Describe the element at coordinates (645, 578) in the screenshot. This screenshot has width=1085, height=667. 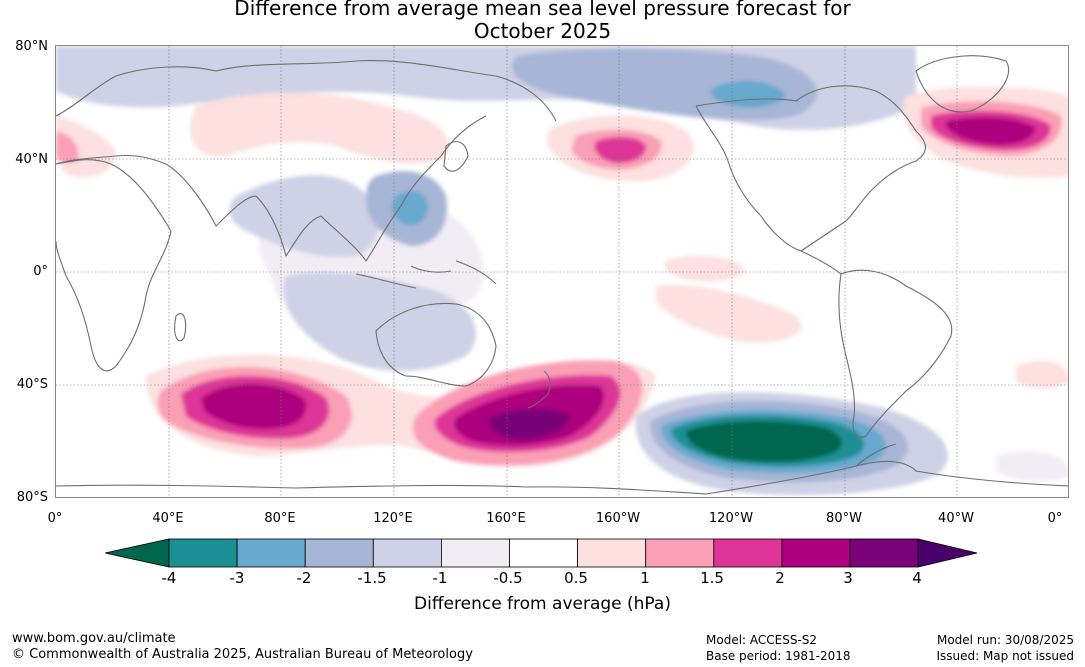
I see `colorbar-label: 1` at that location.